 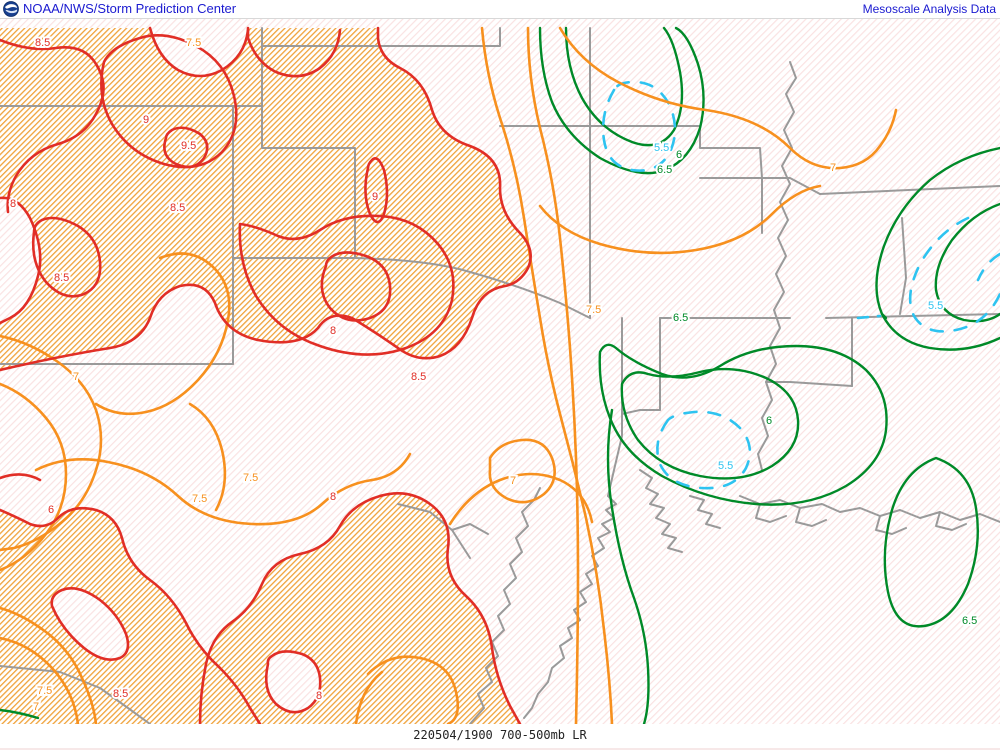 I want to click on page-footer: 220504/1900 700-500mb LR, so click(x=500, y=737).